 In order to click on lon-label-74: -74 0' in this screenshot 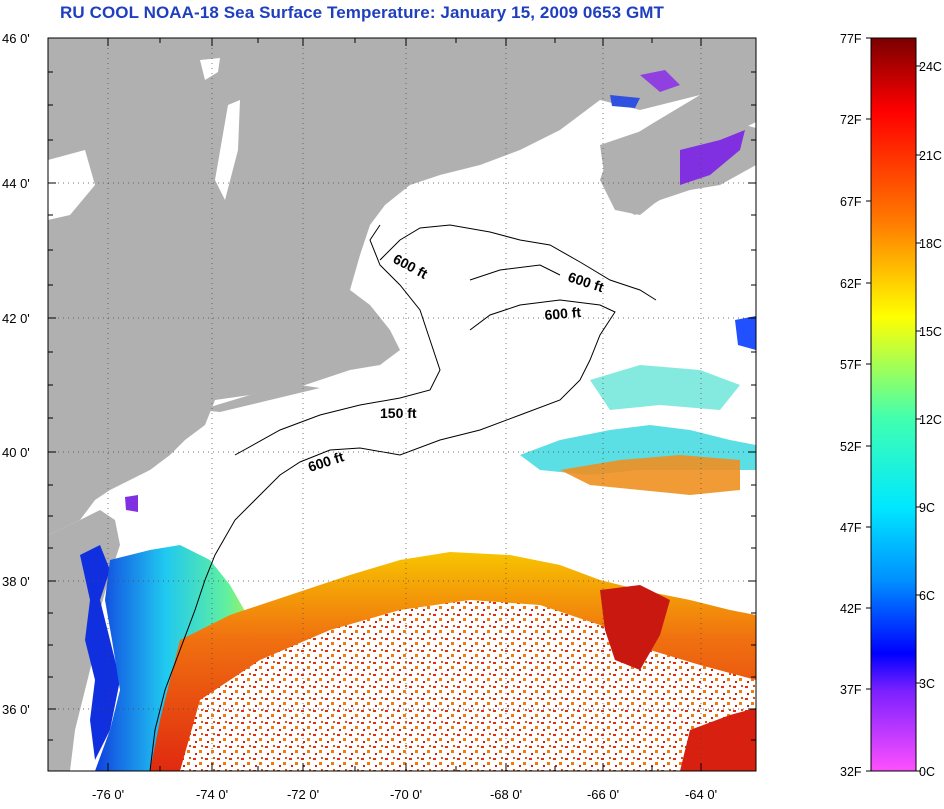, I will do `click(212, 794)`.